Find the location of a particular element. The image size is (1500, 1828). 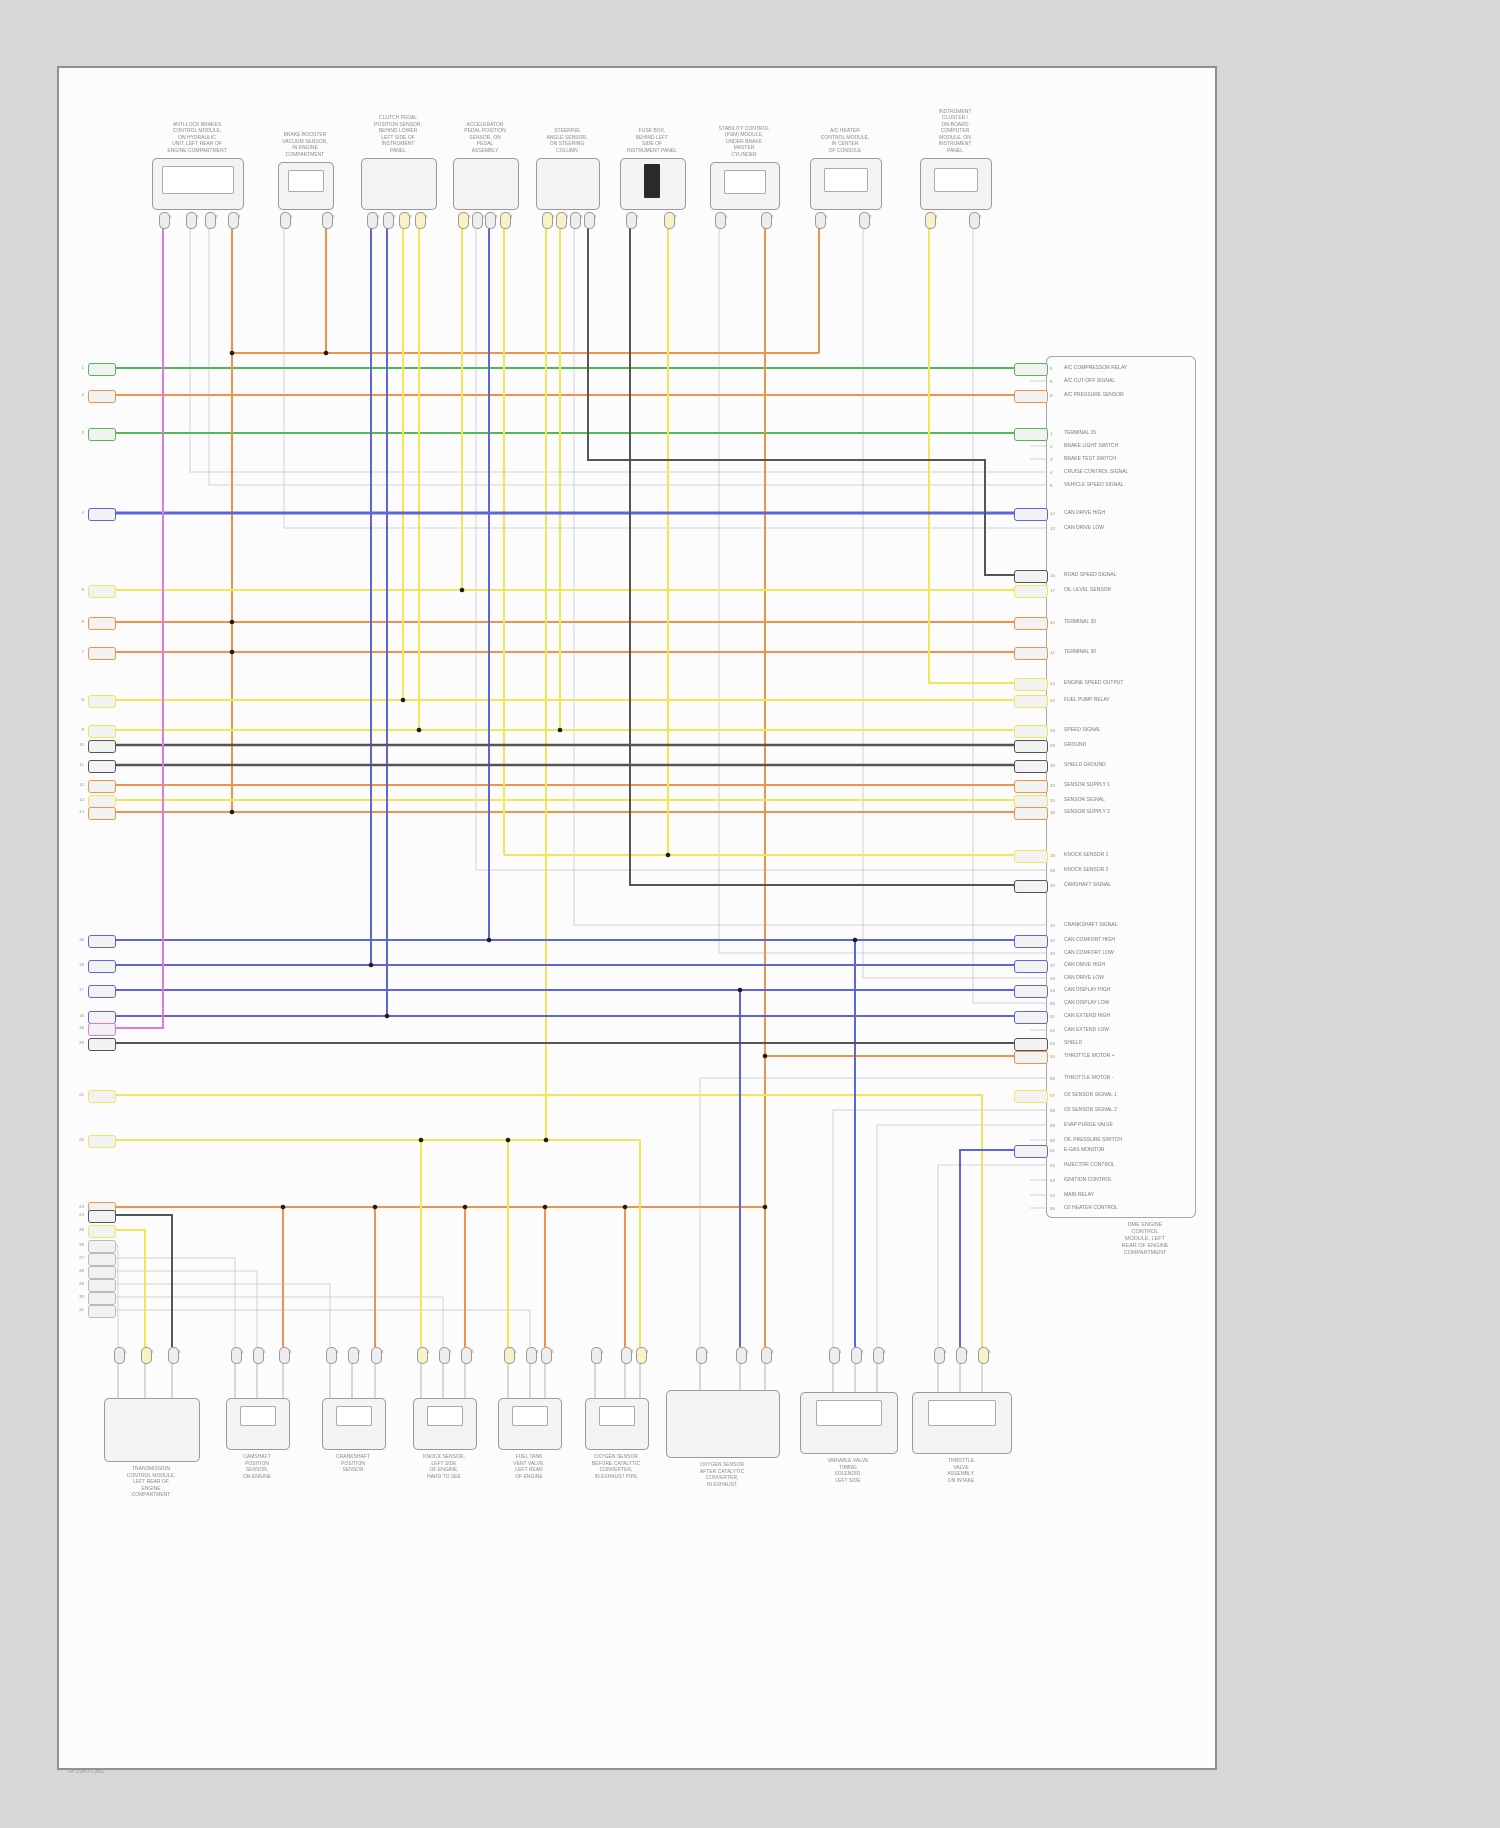

ecm-pin-label: CAN COMFORT LOW is located at coordinates (1089, 953).